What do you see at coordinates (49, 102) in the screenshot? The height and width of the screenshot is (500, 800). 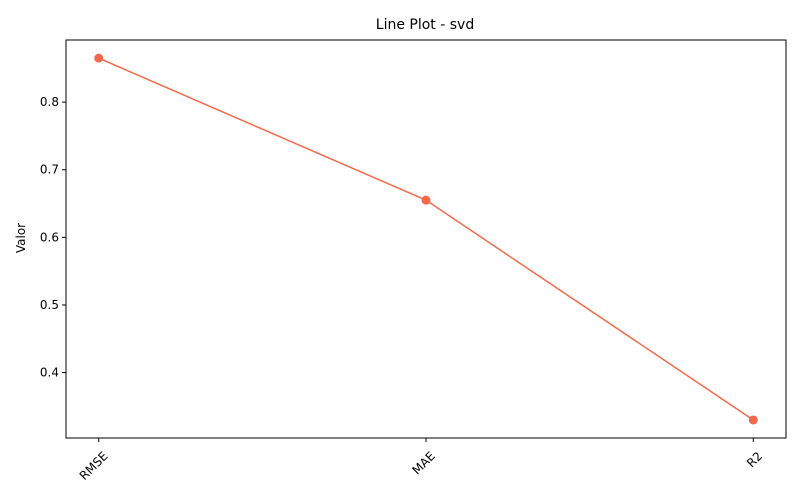 I see `y-tick-label: 0.8` at bounding box center [49, 102].